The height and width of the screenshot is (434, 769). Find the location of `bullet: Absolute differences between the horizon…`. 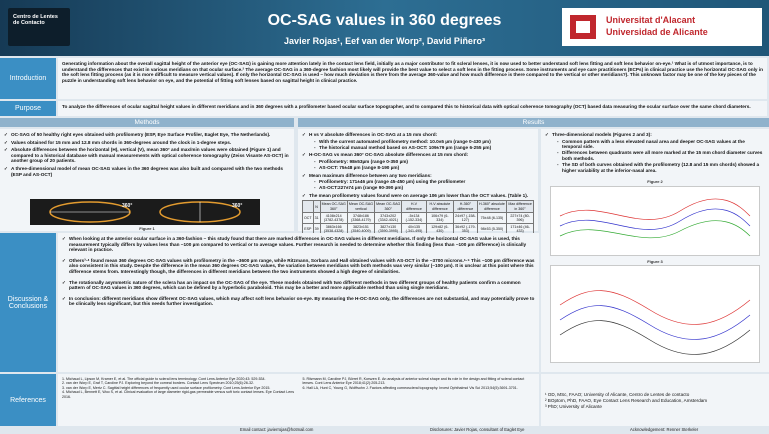

bullet: Absolute differences between the horizon… is located at coordinates (147, 155).